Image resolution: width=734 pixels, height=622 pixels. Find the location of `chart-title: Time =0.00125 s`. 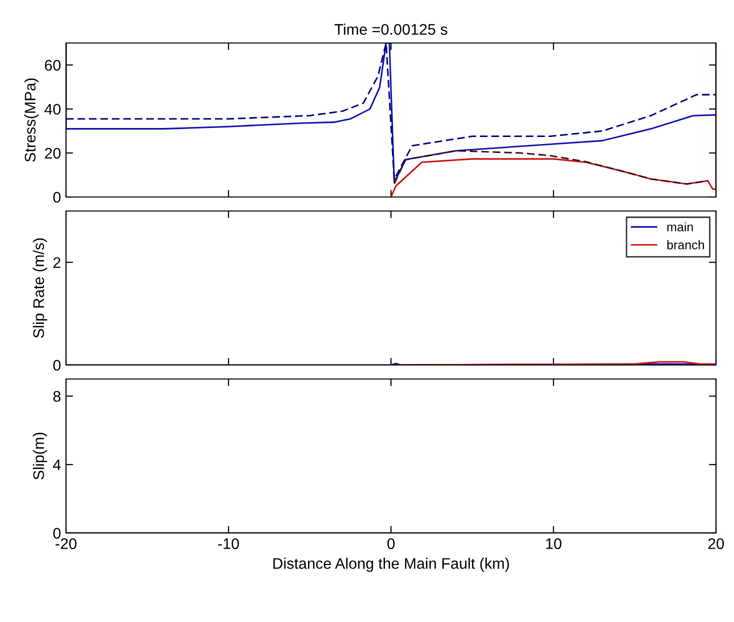

chart-title: Time =0.00125 s is located at coordinates (391, 29).